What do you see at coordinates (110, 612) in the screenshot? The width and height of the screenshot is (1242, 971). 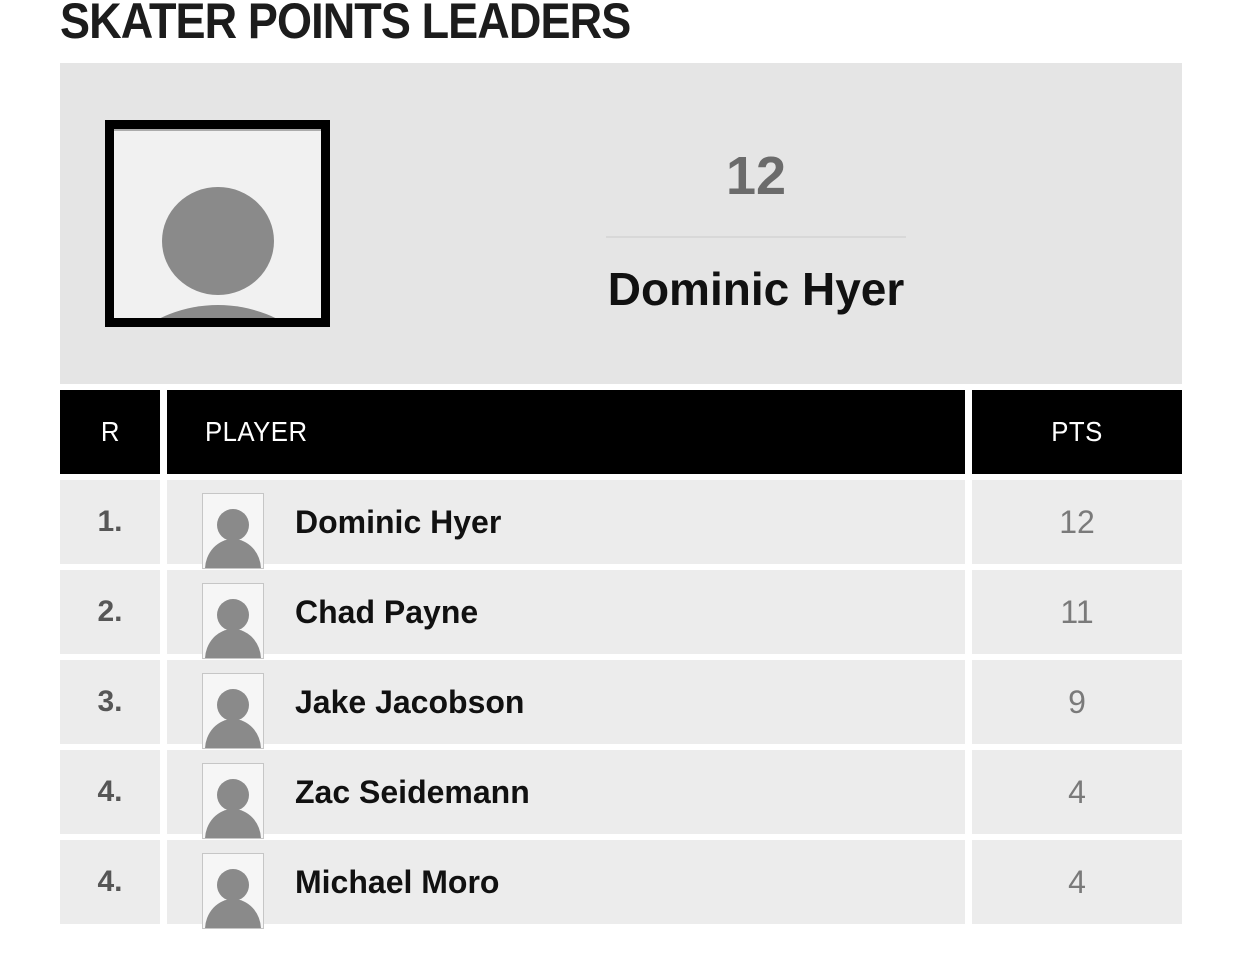 I see `rank-cell: 2.` at bounding box center [110, 612].